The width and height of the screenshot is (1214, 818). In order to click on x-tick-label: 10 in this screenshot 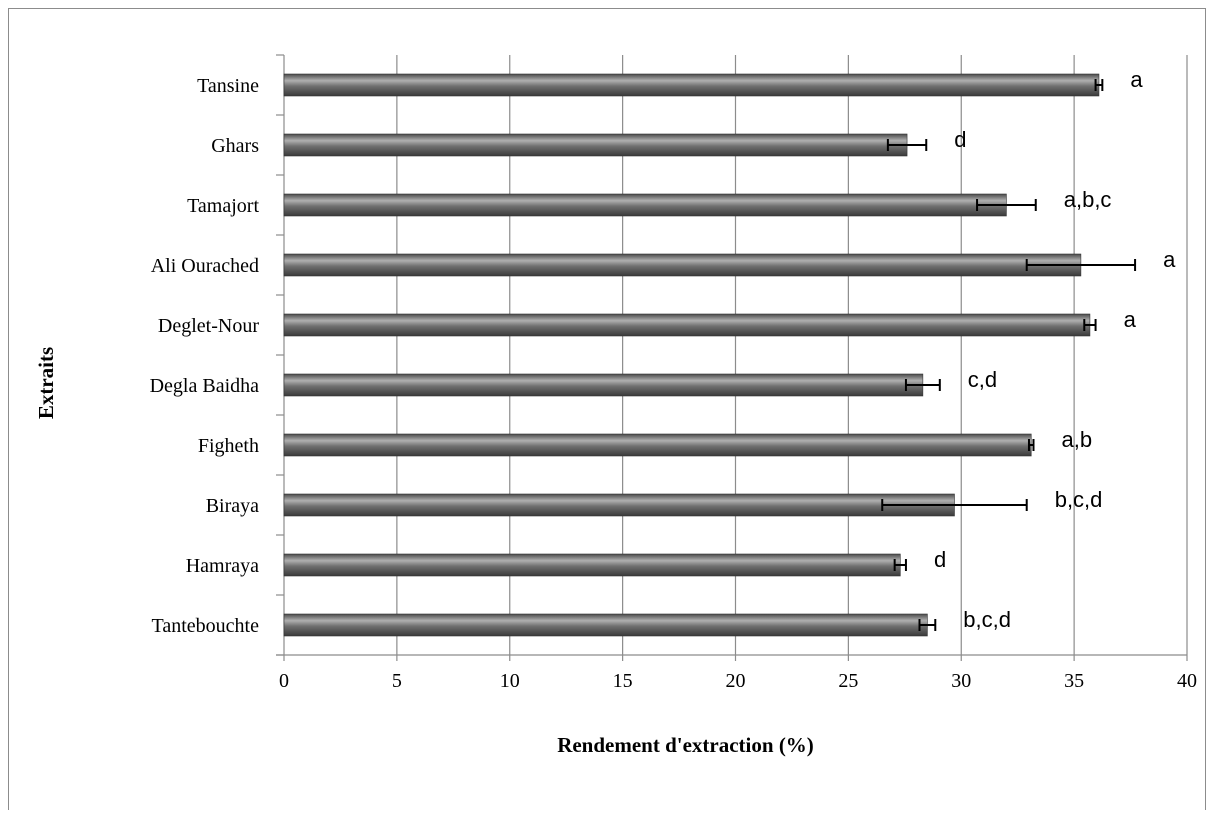, I will do `click(510, 681)`.